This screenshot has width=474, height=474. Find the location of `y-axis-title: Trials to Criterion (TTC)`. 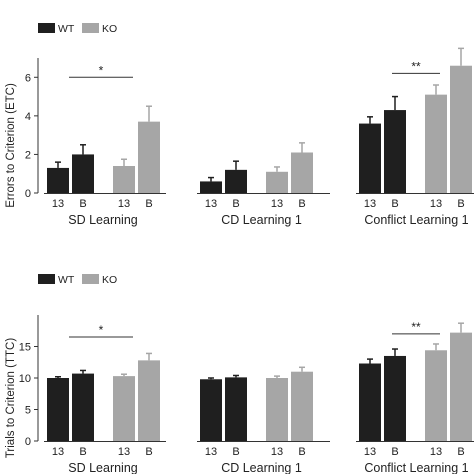

y-axis-title: Trials to Criterion (TTC) is located at coordinates (11, 398).